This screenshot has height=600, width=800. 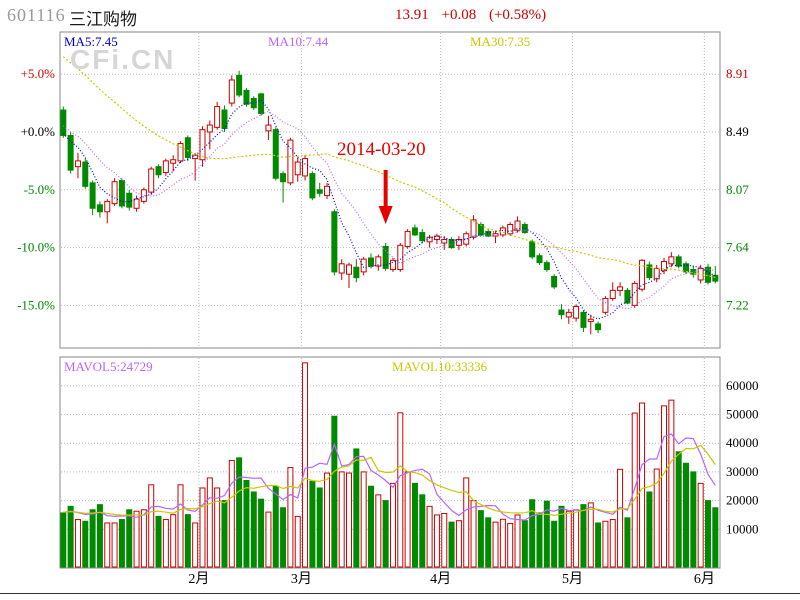 What do you see at coordinates (412, 15) in the screenshot?
I see `last-price: 13.91` at bounding box center [412, 15].